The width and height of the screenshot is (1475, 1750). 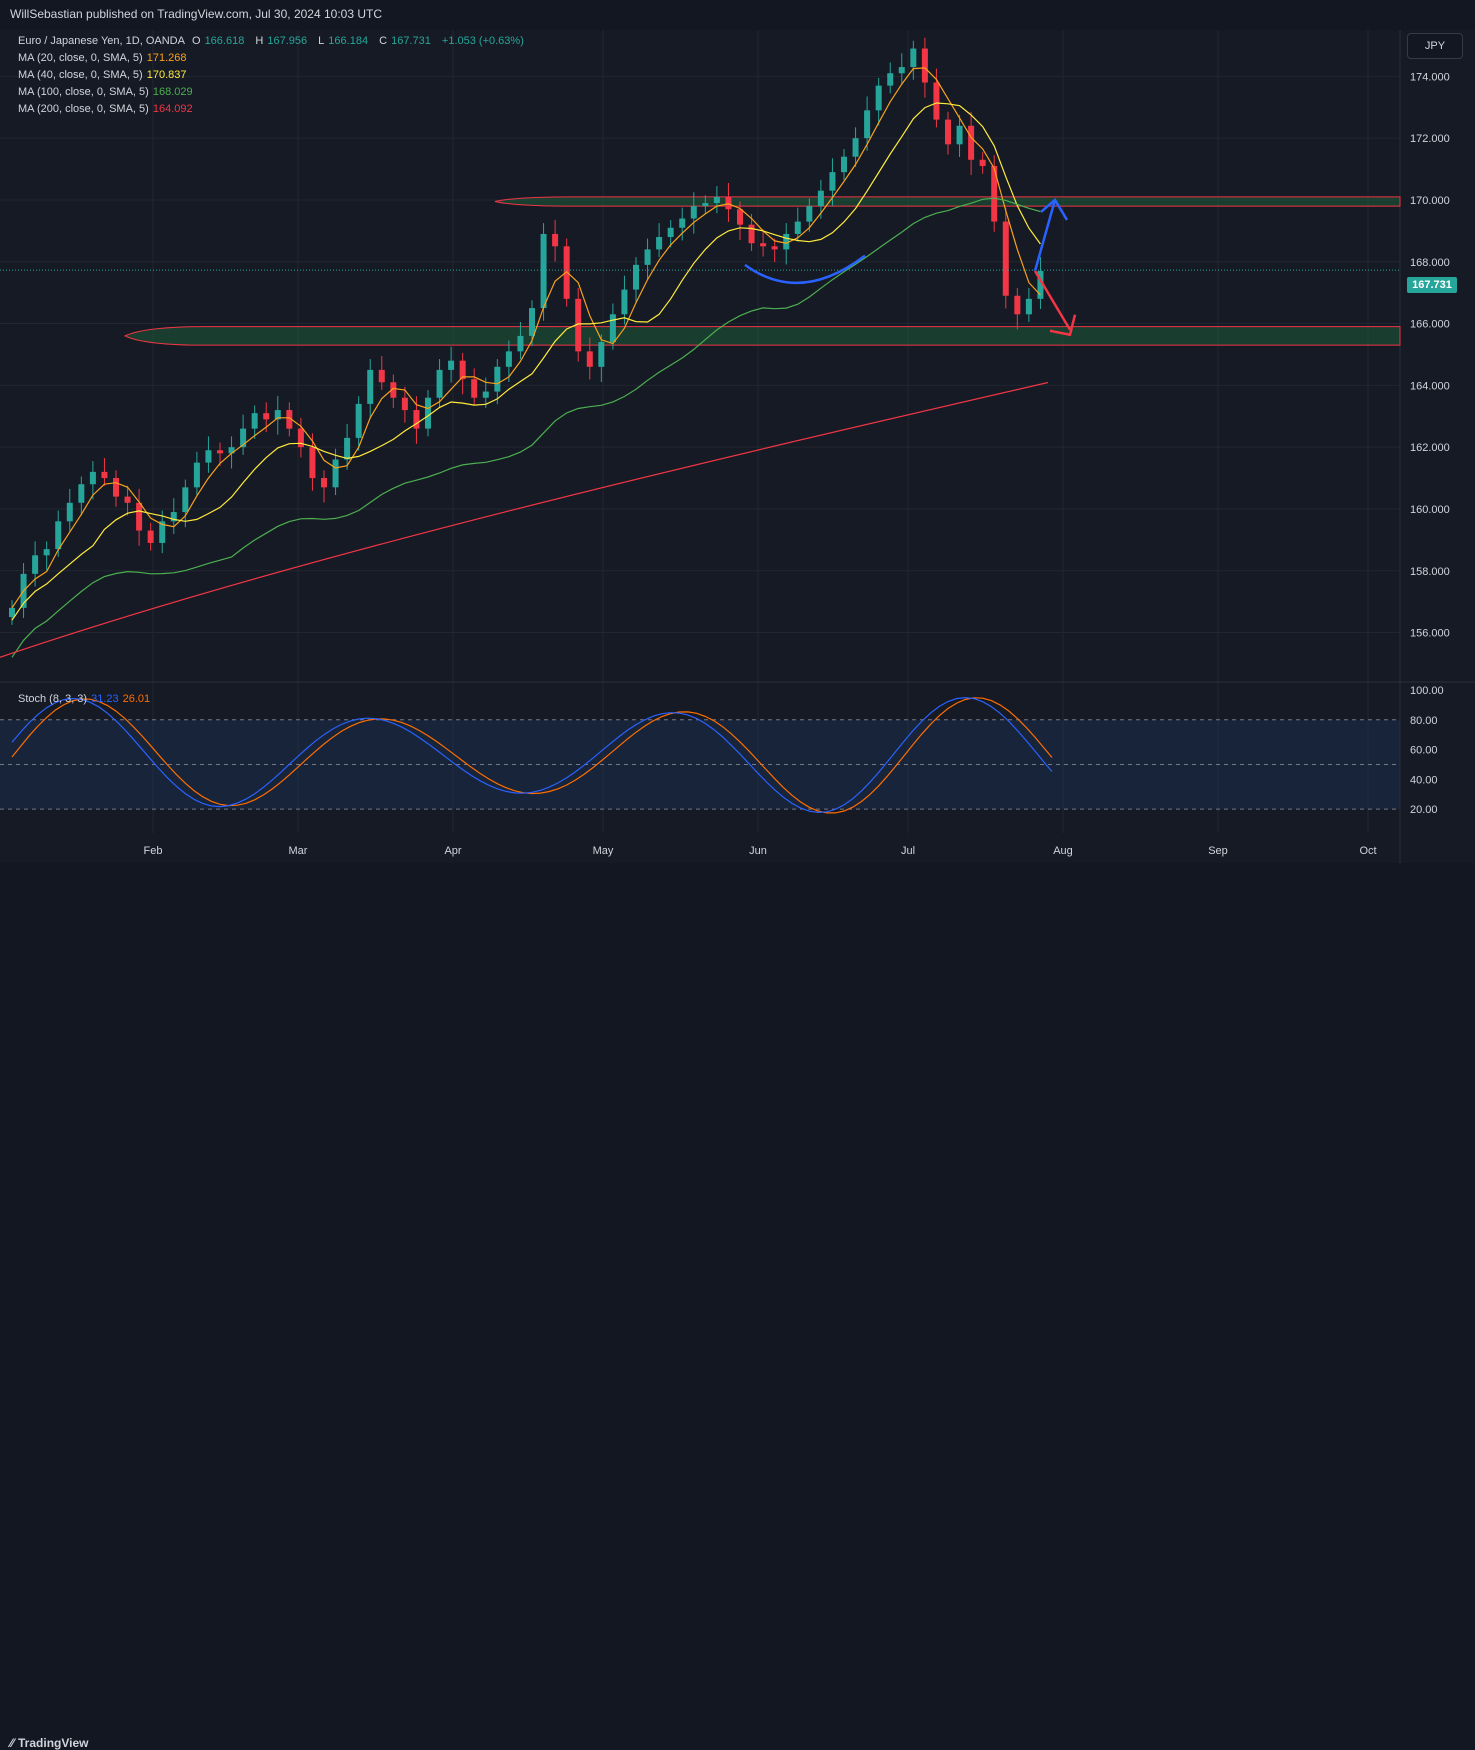 What do you see at coordinates (762, 336) in the screenshot?
I see `support-zone` at bounding box center [762, 336].